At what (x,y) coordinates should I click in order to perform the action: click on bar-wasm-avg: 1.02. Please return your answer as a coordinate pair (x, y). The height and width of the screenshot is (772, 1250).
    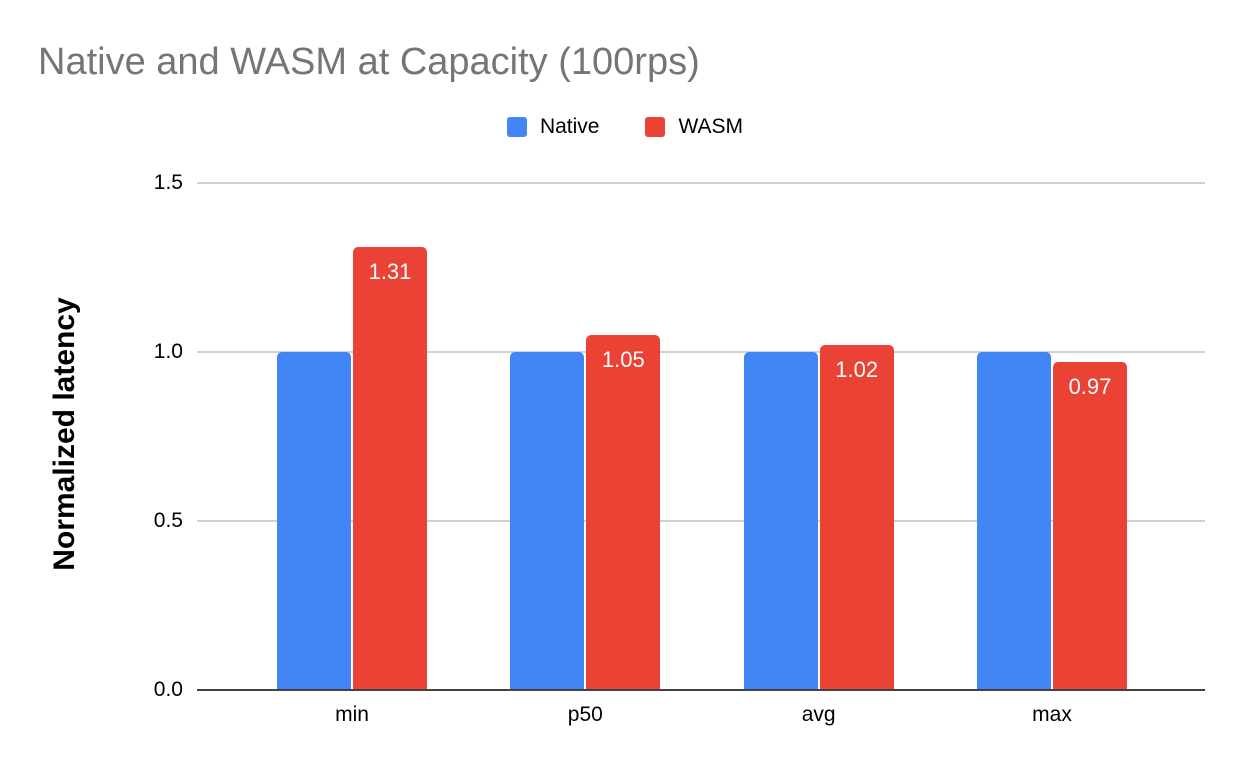
    Looking at the image, I should click on (856, 517).